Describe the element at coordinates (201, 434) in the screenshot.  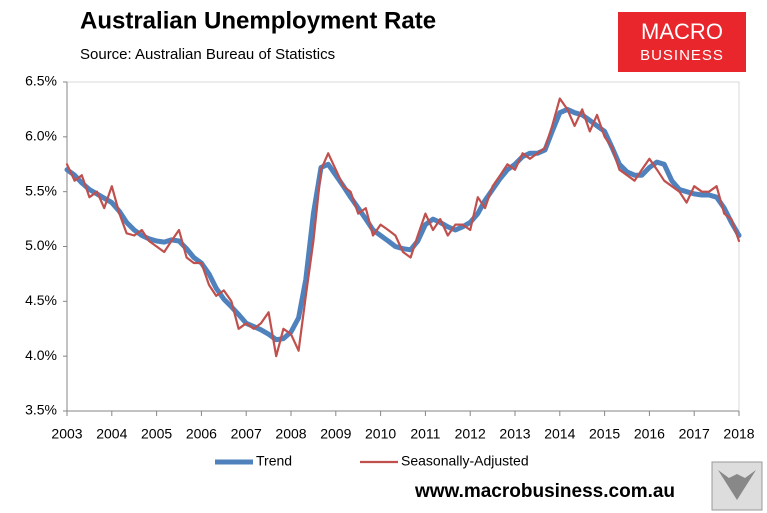
I see `x-tick-label: 2006` at that location.